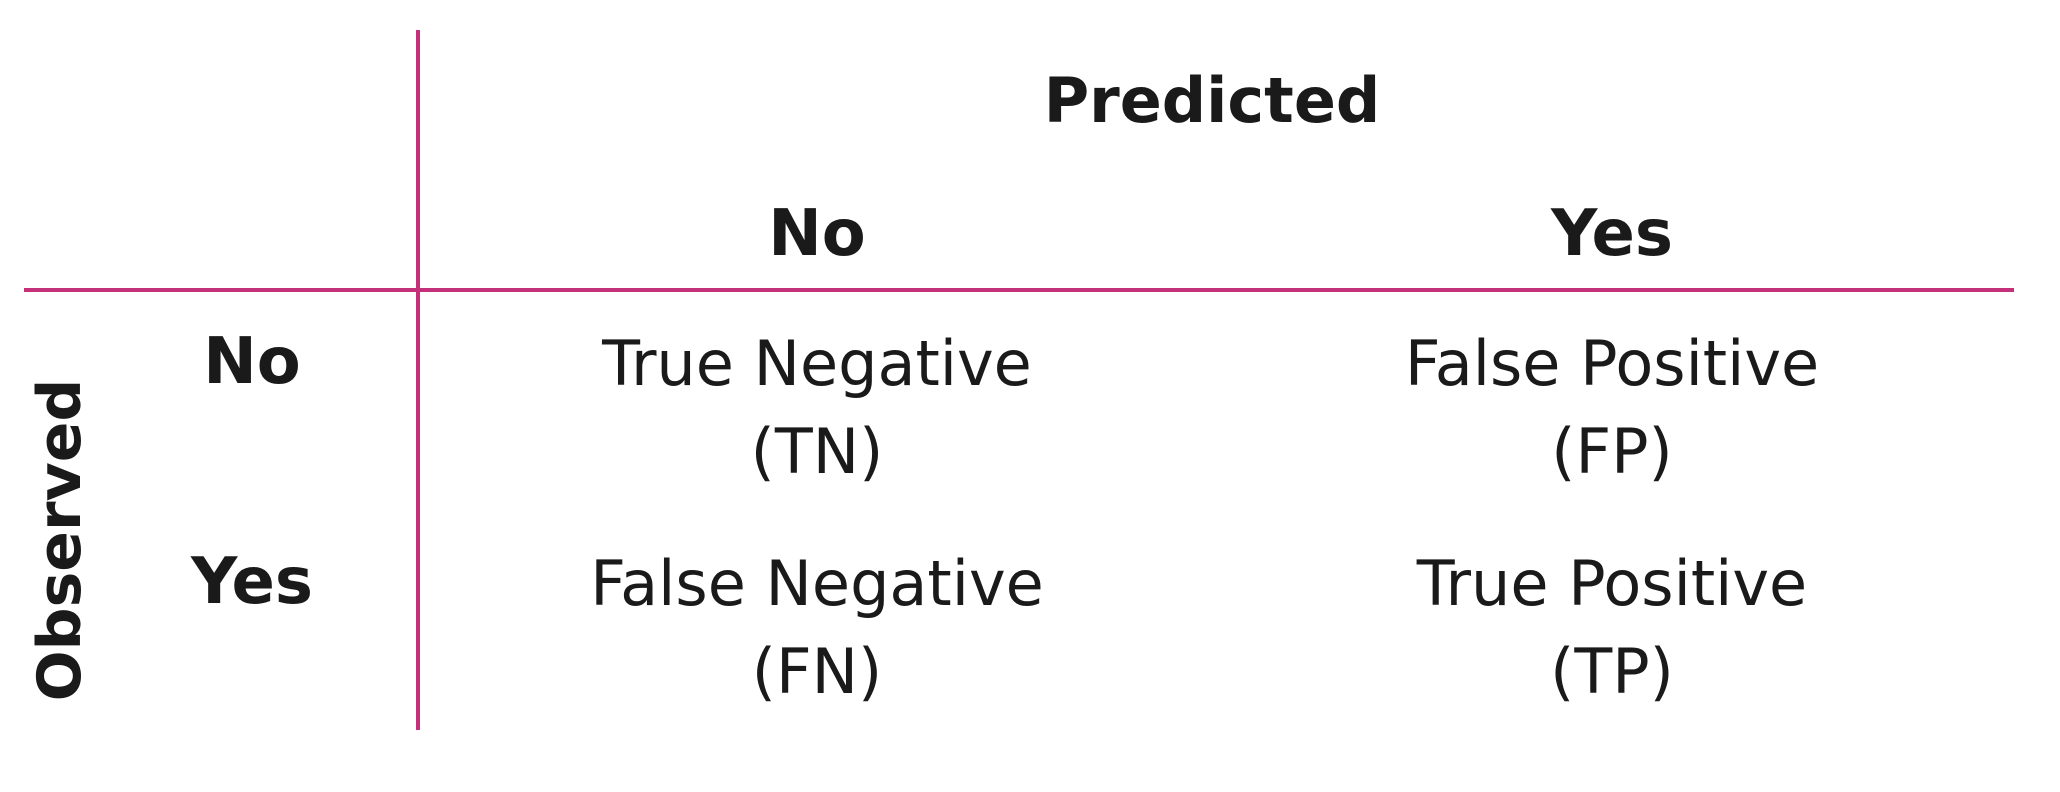  I want to click on predicted-axis-title: Predicted, so click(1212, 100).